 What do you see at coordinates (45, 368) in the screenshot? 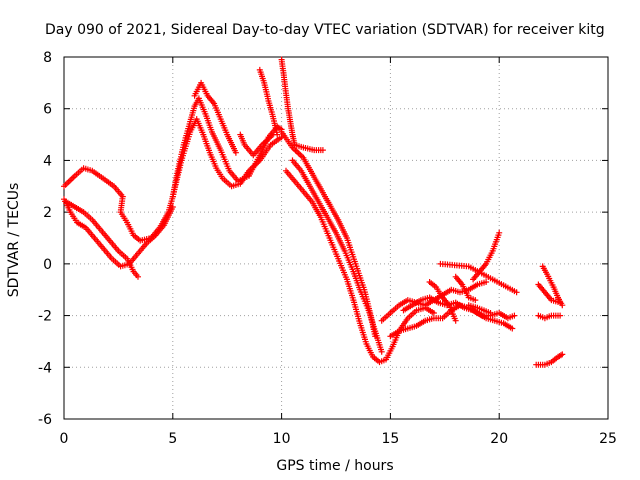
I see `y-tick-label: -4` at bounding box center [45, 368].